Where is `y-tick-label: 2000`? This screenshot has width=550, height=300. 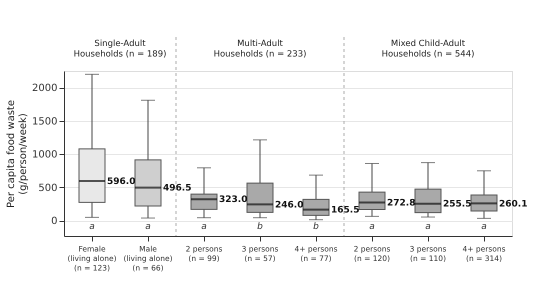 y-tick-label: 2000 is located at coordinates (45, 88).